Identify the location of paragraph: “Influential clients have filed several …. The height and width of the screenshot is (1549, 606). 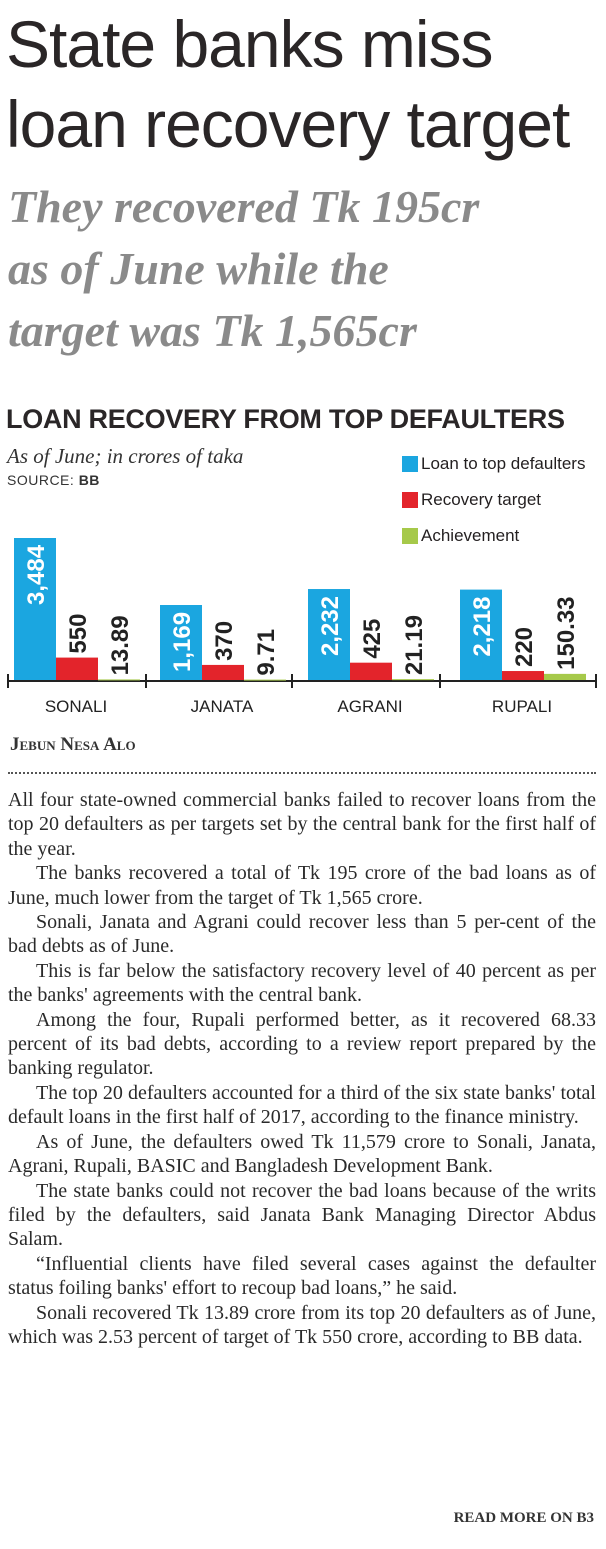
(302, 1276).